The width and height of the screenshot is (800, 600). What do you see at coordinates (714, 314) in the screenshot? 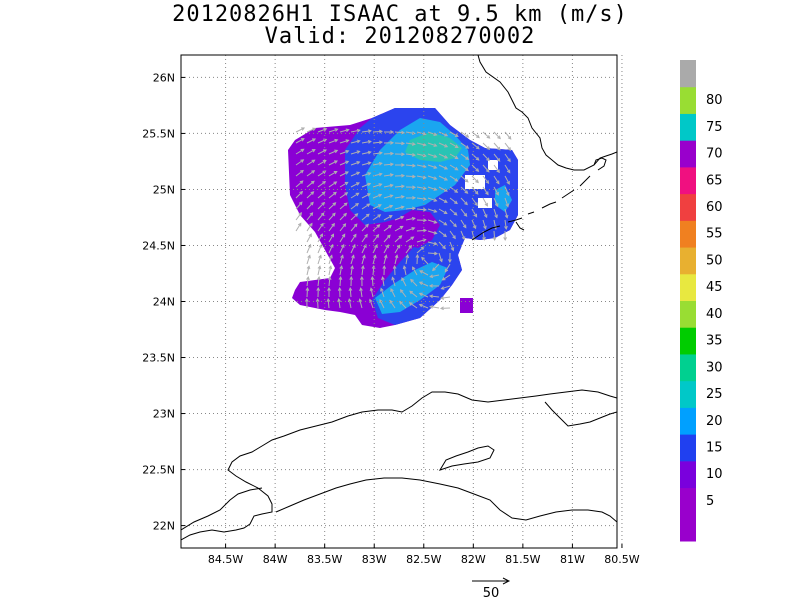
I see `colorbar-label: 40` at bounding box center [714, 314].